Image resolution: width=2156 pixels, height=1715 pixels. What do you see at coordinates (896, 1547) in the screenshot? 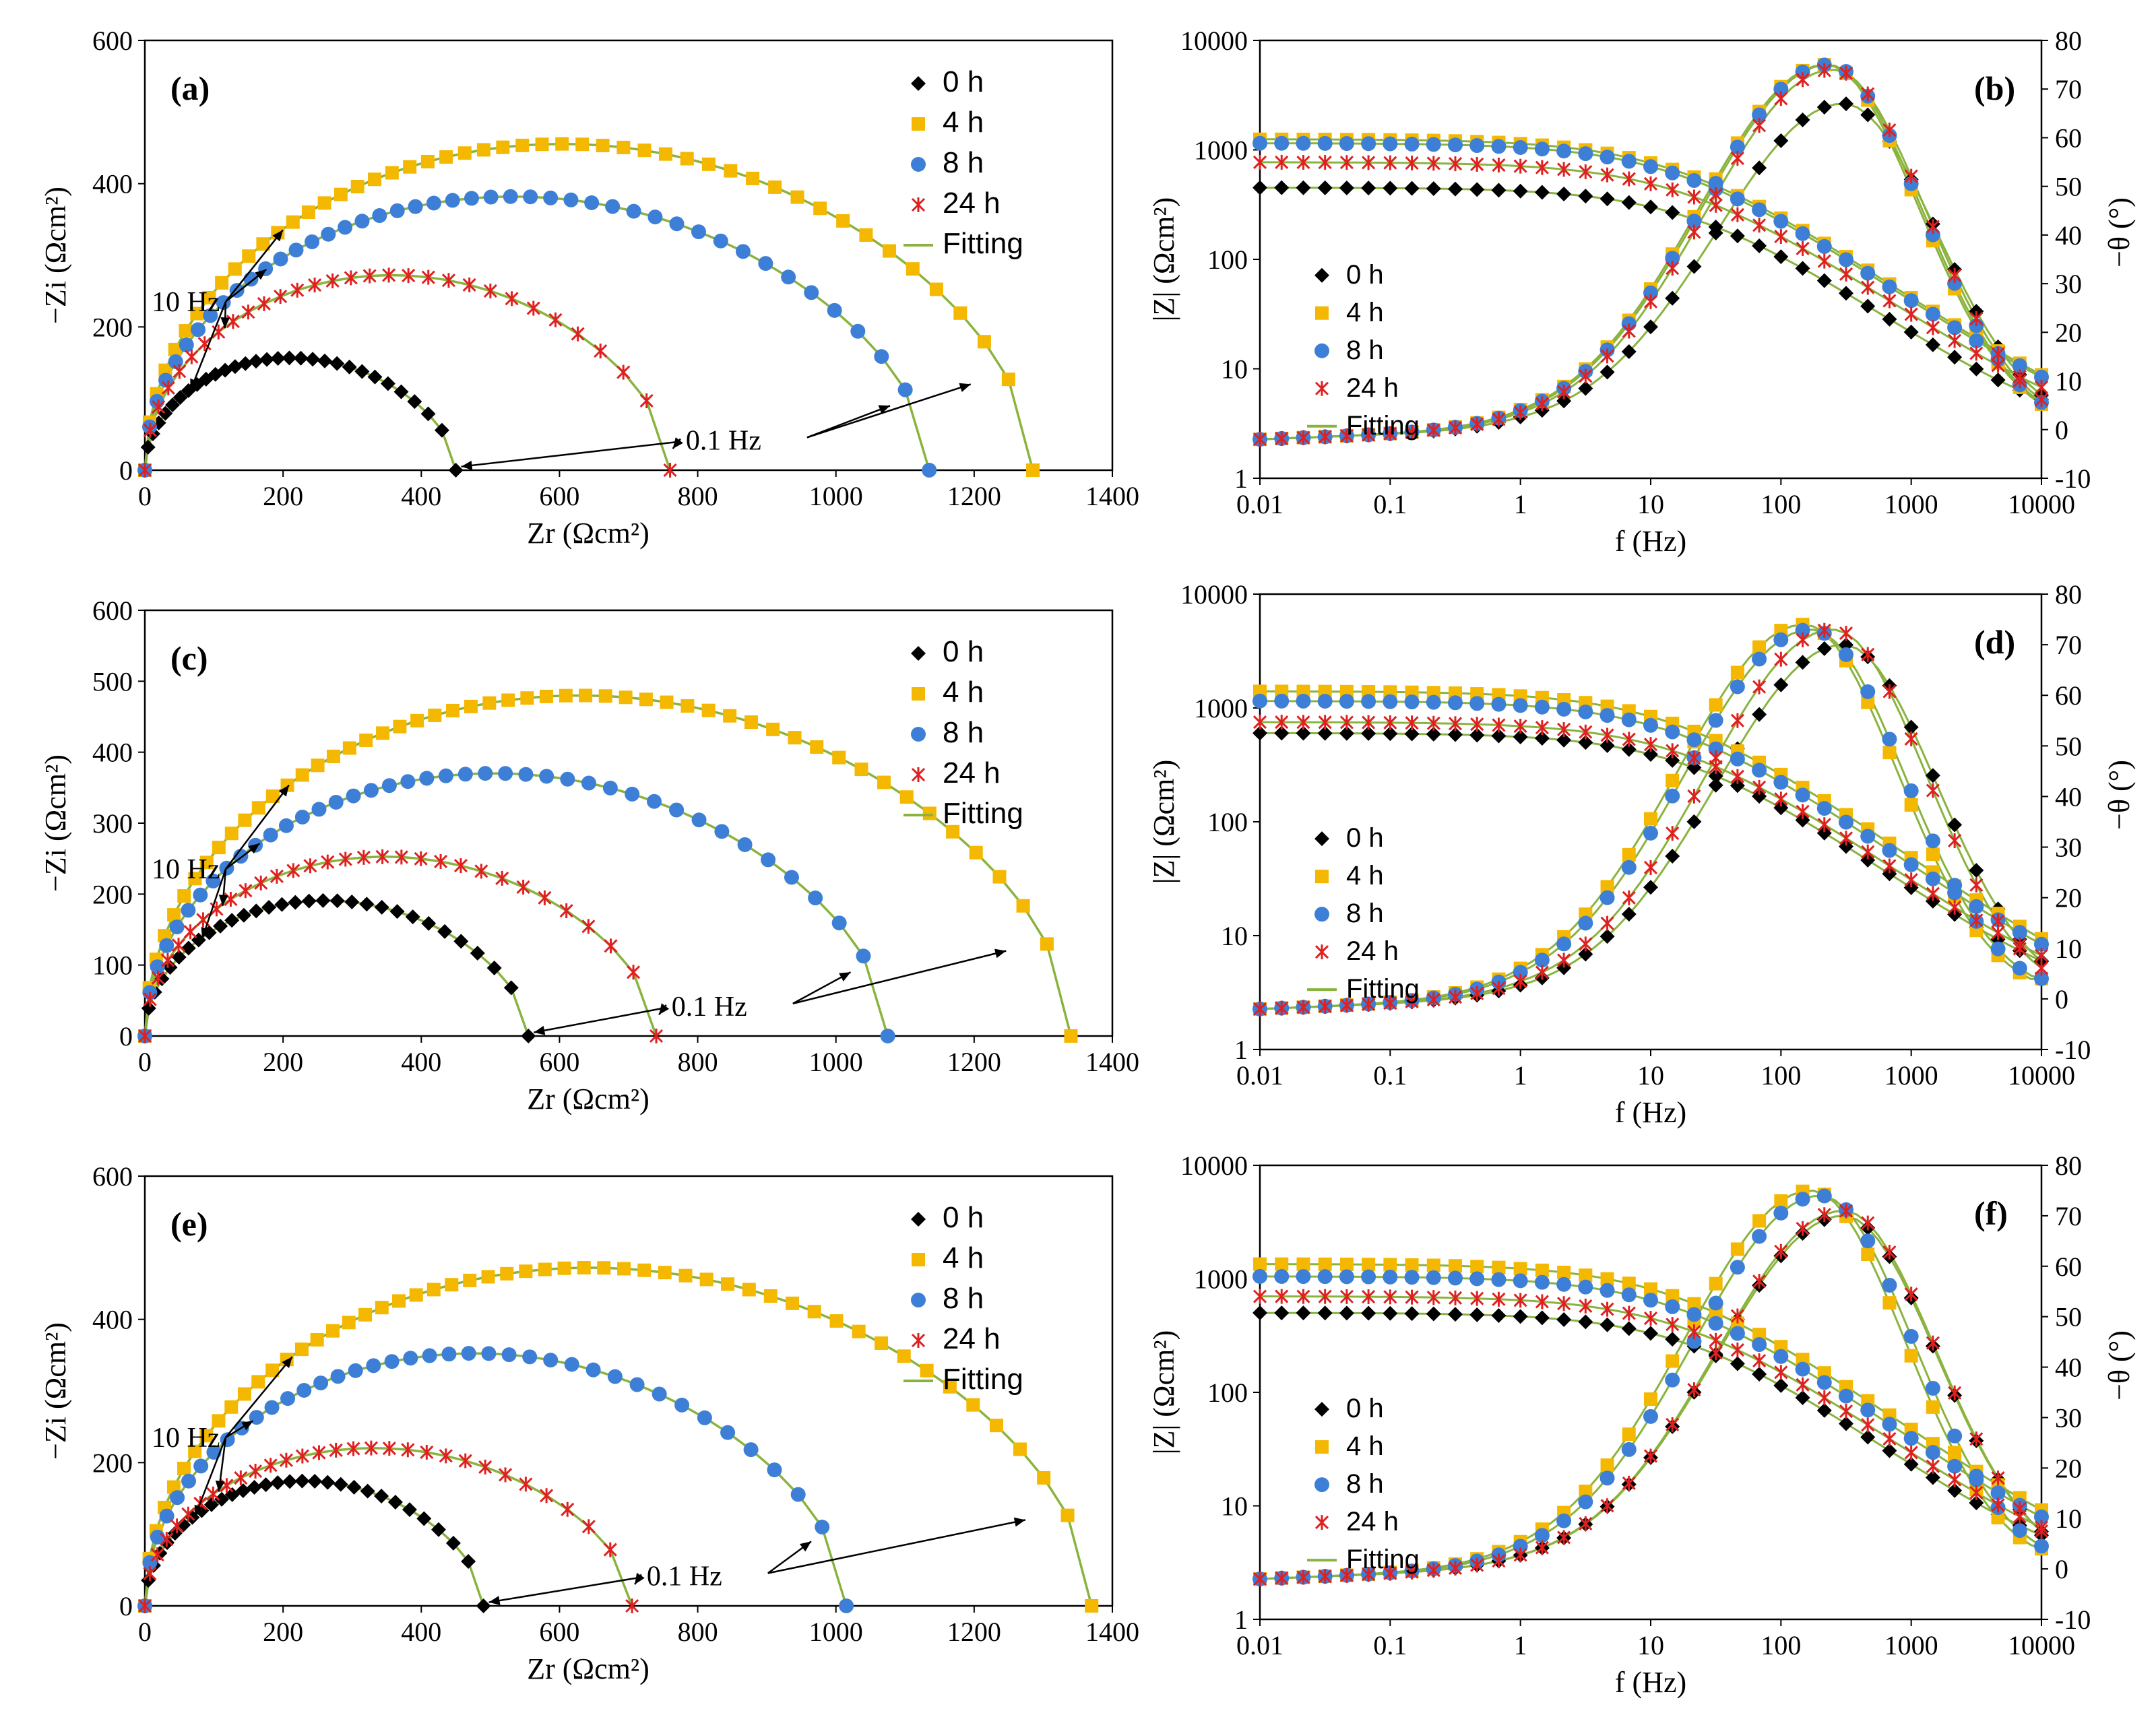
I see `arrow-0-1hz` at bounding box center [896, 1547].